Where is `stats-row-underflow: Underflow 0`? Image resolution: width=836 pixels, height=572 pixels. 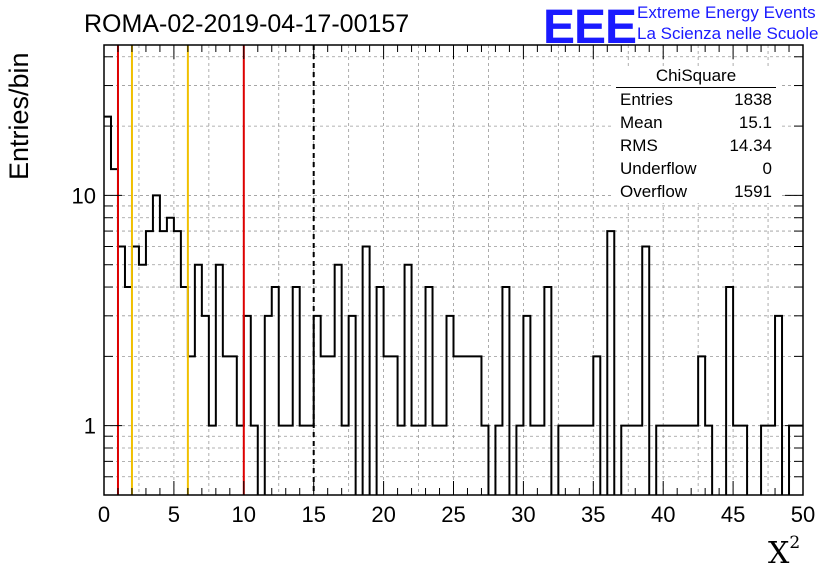
stats-row-underflow: Underflow 0 is located at coordinates (696, 168).